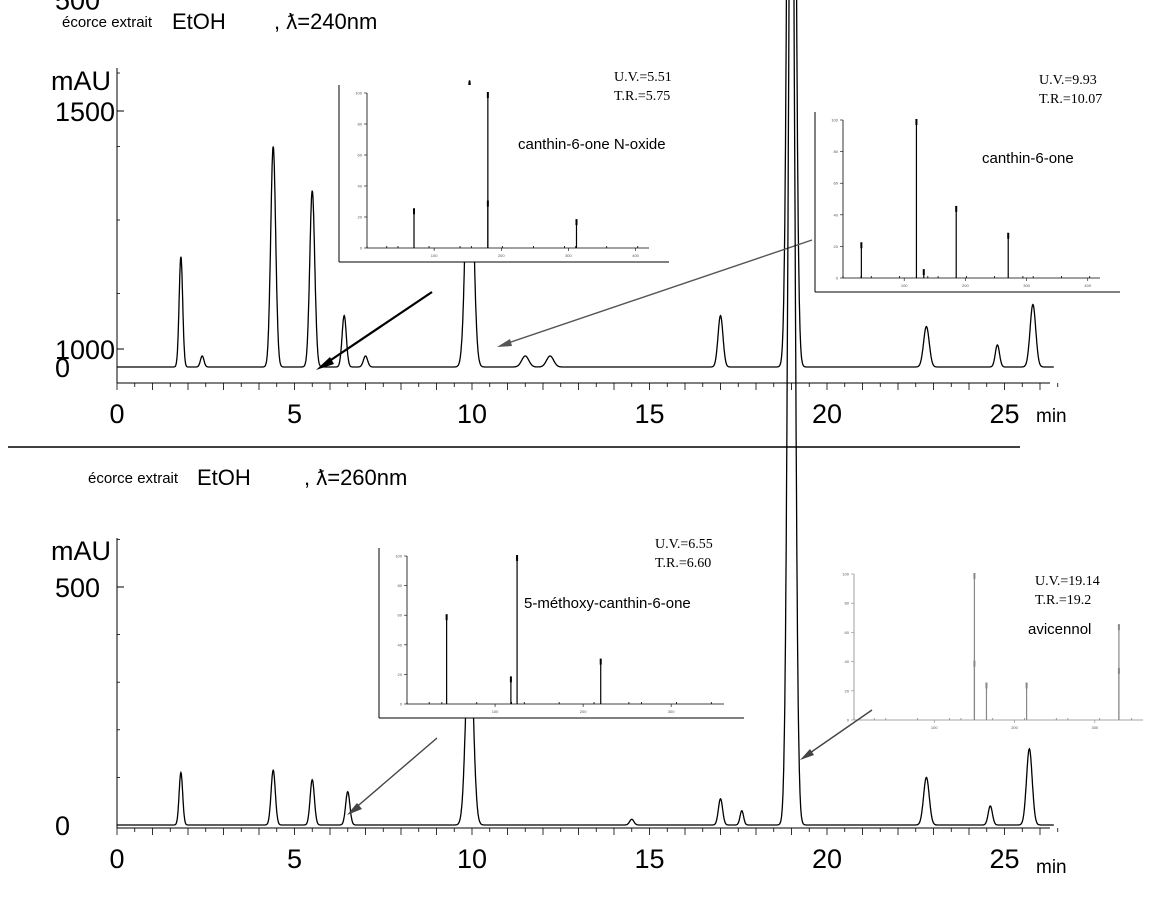 This screenshot has width=1163, height=908. I want to click on inset-uv-label: U.V.=5.51, so click(643, 77).